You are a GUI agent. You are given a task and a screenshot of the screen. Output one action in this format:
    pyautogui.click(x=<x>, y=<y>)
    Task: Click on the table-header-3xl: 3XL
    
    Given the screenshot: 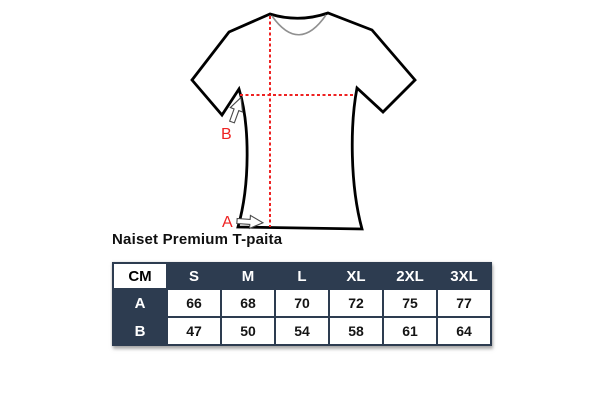 What is the action you would take?
    pyautogui.click(x=464, y=276)
    